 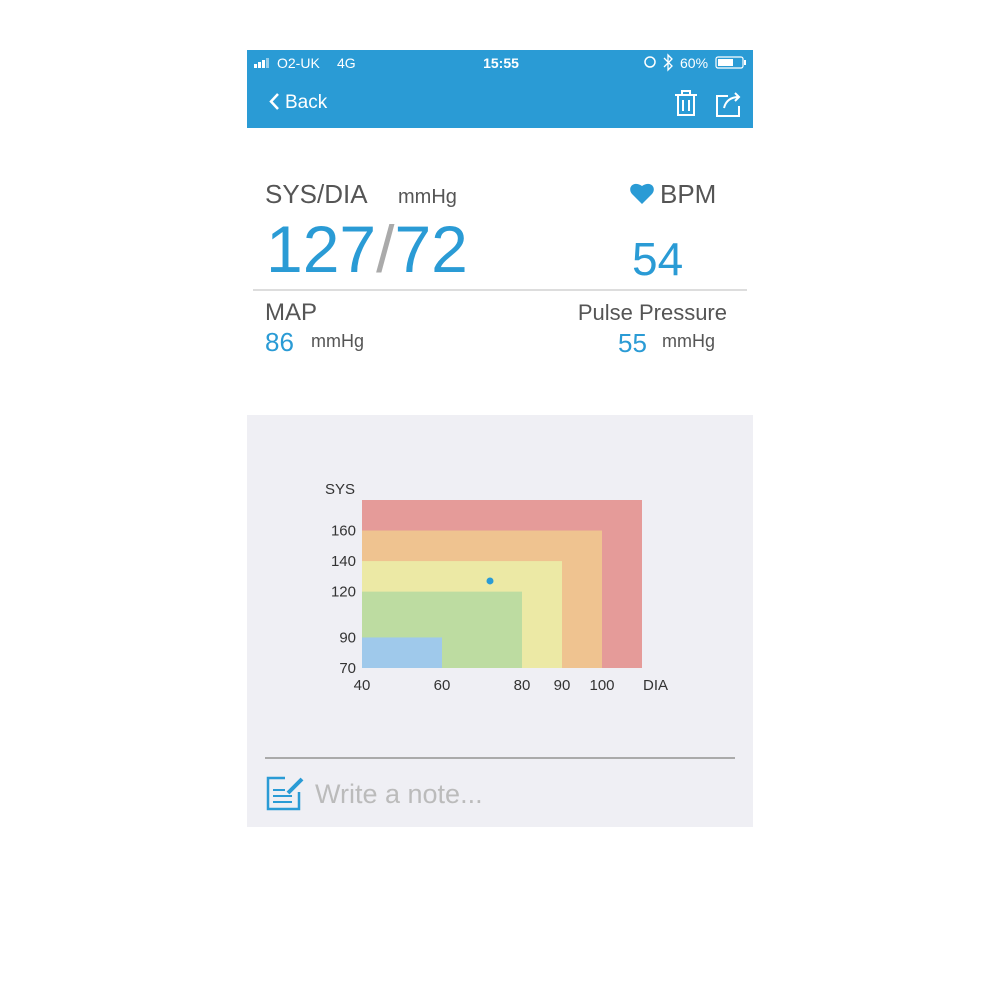 What do you see at coordinates (652, 312) in the screenshot?
I see `pulse-pressure-label: Pulse Pressure` at bounding box center [652, 312].